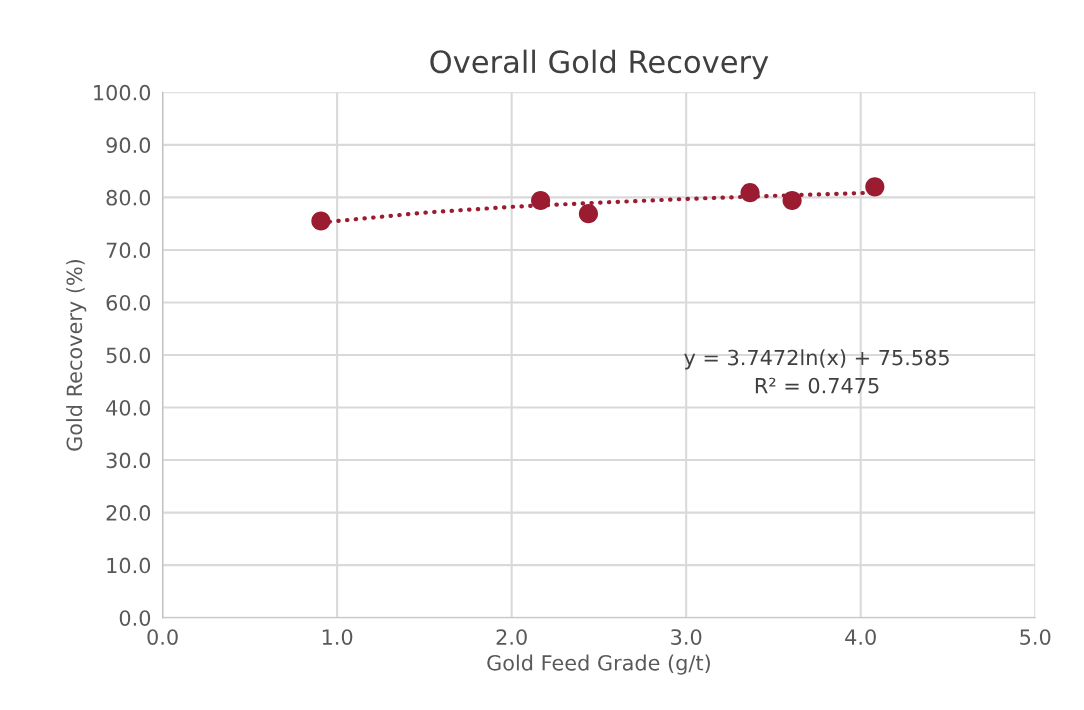 The height and width of the screenshot is (710, 1084). What do you see at coordinates (128, 302) in the screenshot?
I see `y-tick-label: 60.0` at bounding box center [128, 302].